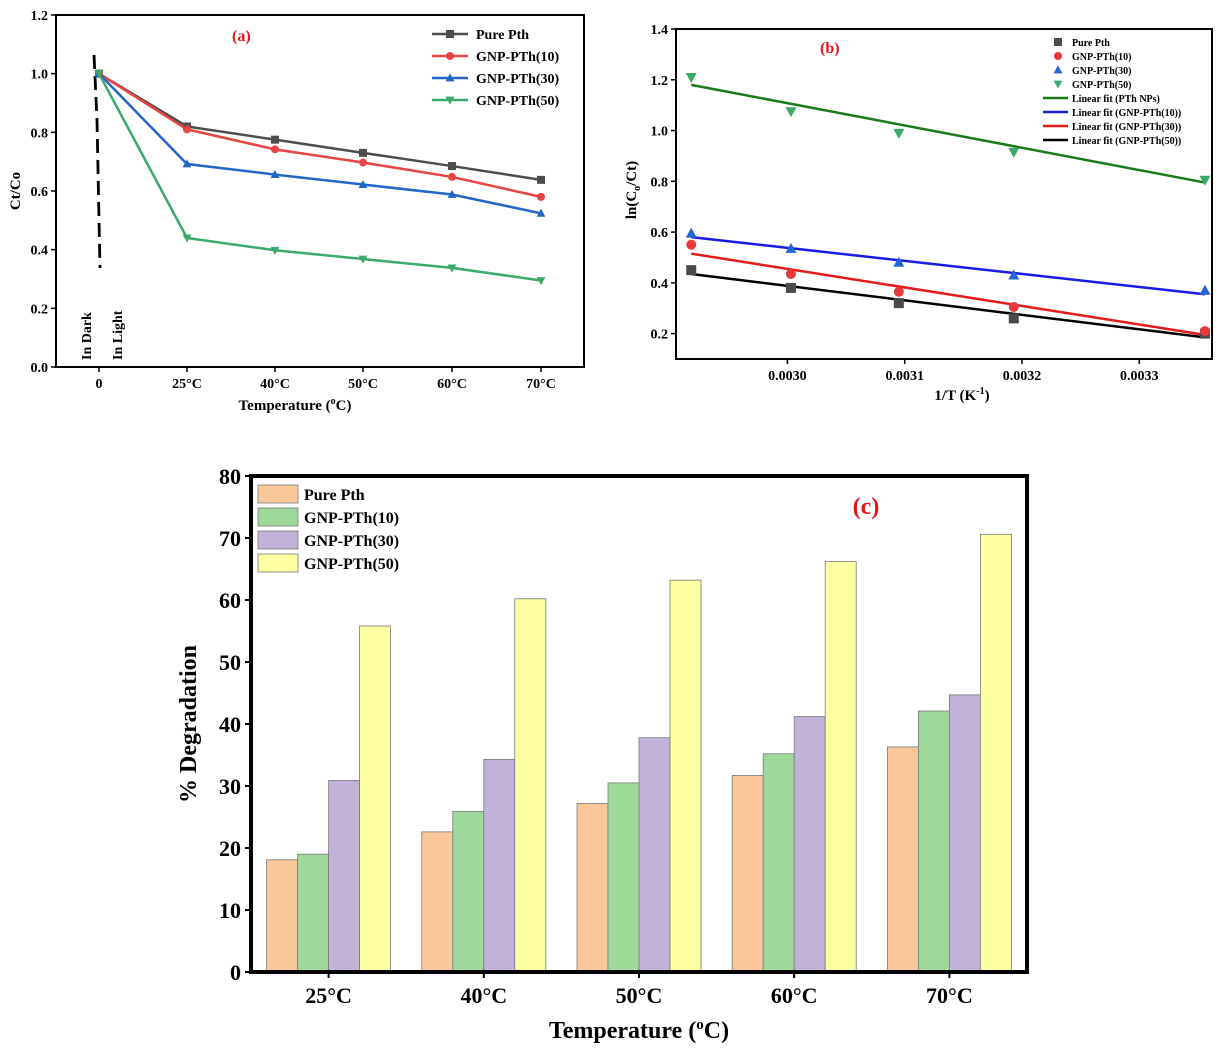  What do you see at coordinates (230, 476) in the screenshot?
I see `y-tick-label-c: 80` at bounding box center [230, 476].